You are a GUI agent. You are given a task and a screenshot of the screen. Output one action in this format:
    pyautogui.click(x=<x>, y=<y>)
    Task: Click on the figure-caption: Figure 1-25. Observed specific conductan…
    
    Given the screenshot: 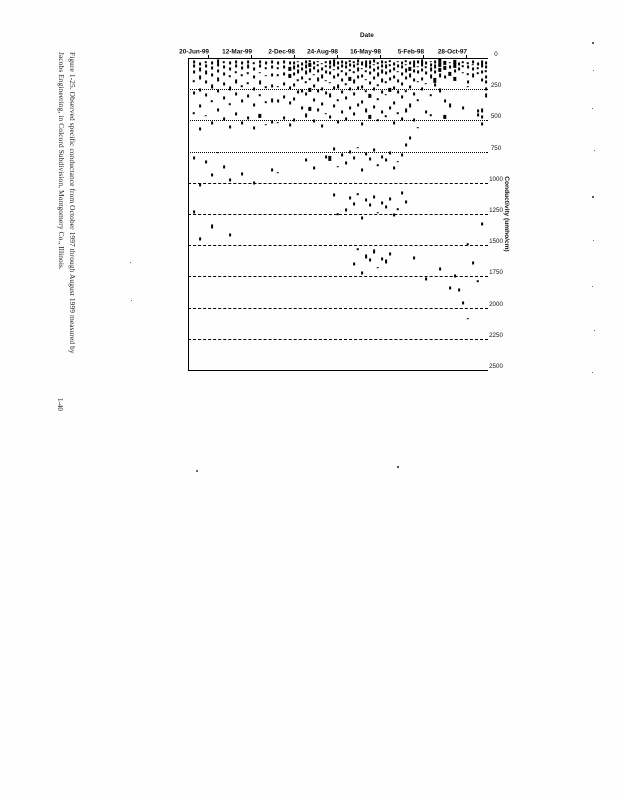 What is the action you would take?
    pyautogui.click(x=67, y=217)
    